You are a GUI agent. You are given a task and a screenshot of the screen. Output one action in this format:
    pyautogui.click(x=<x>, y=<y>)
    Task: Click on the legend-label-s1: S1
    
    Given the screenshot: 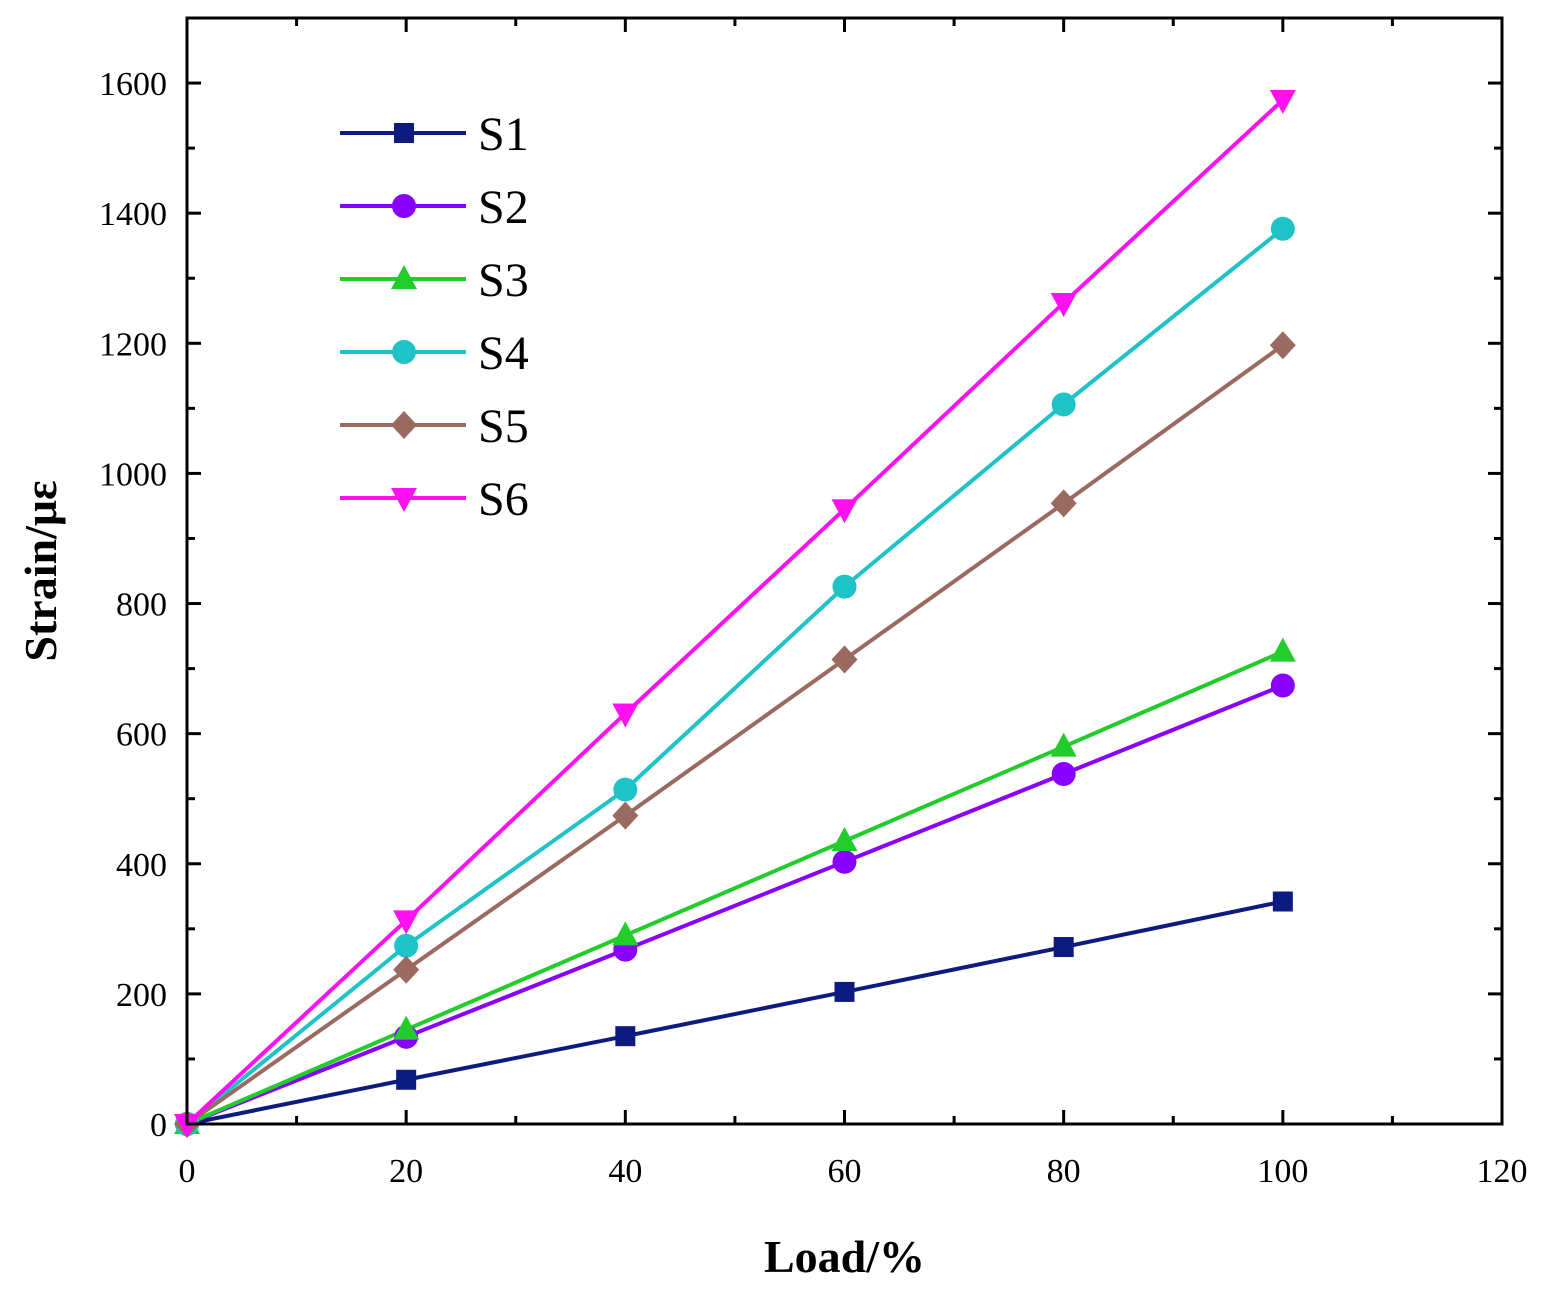 What is the action you would take?
    pyautogui.click(x=503, y=134)
    